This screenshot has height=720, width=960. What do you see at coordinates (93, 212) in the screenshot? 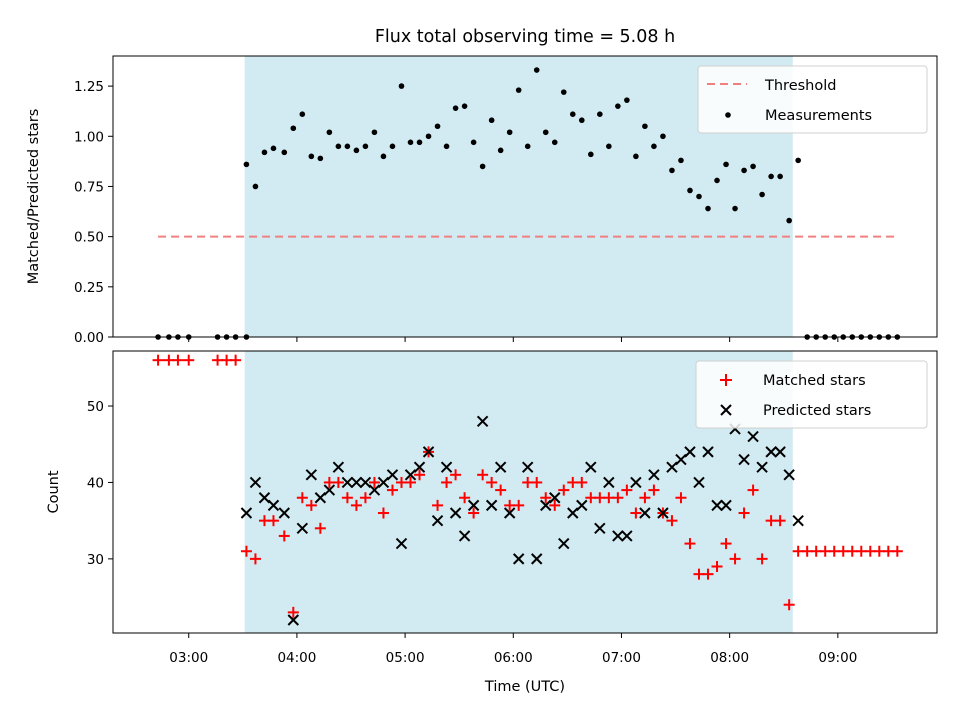
I see `y-axis-ticks-top: 0.00 0.25 0.50 0.75 1.00 1.25` at bounding box center [93, 212].